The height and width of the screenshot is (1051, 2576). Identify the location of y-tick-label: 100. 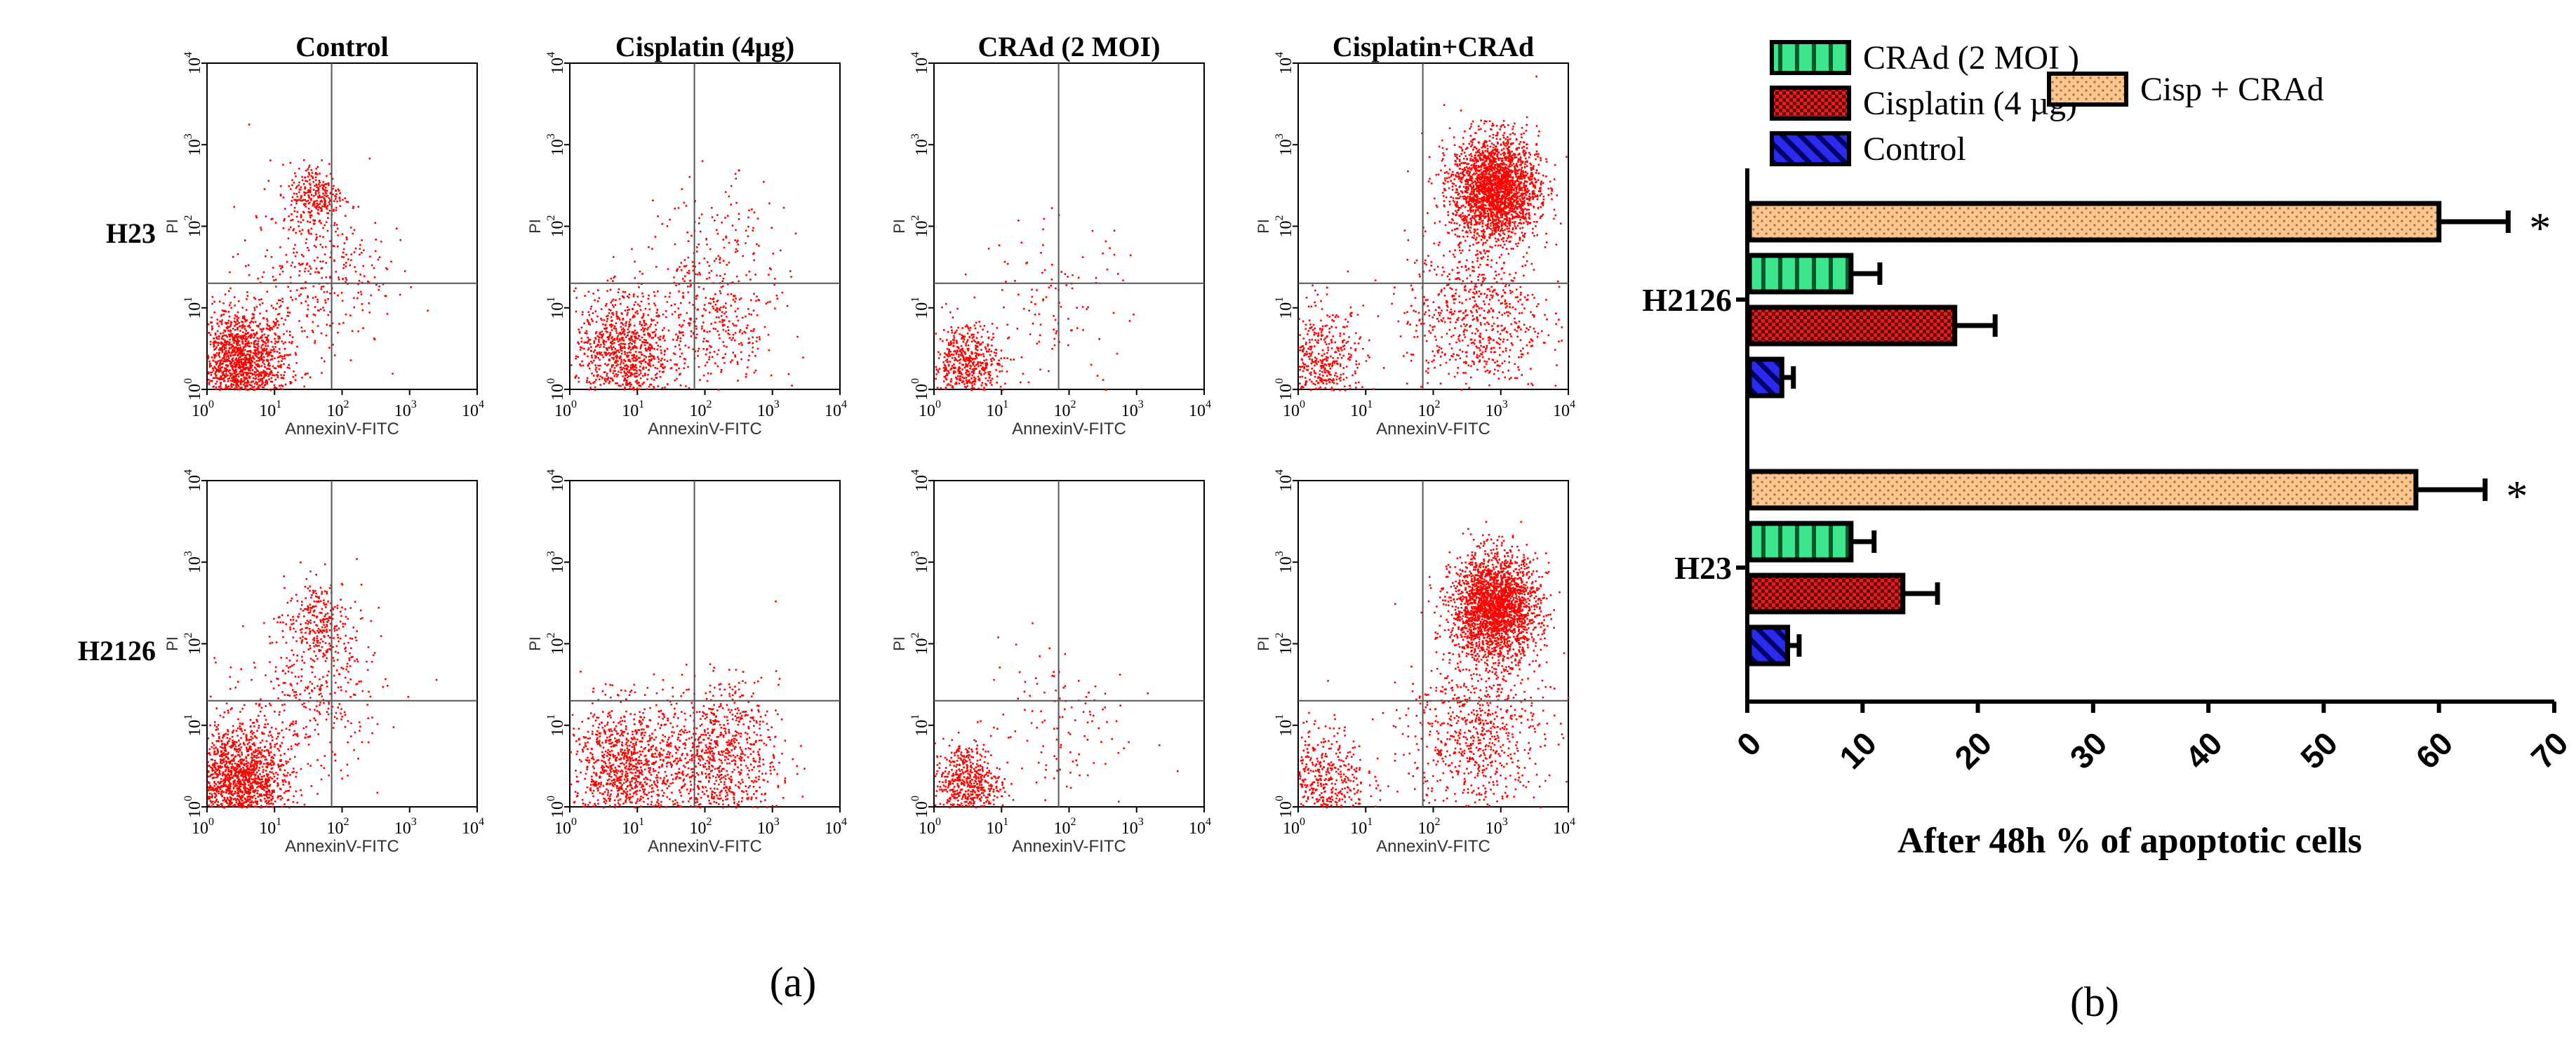
(920, 389).